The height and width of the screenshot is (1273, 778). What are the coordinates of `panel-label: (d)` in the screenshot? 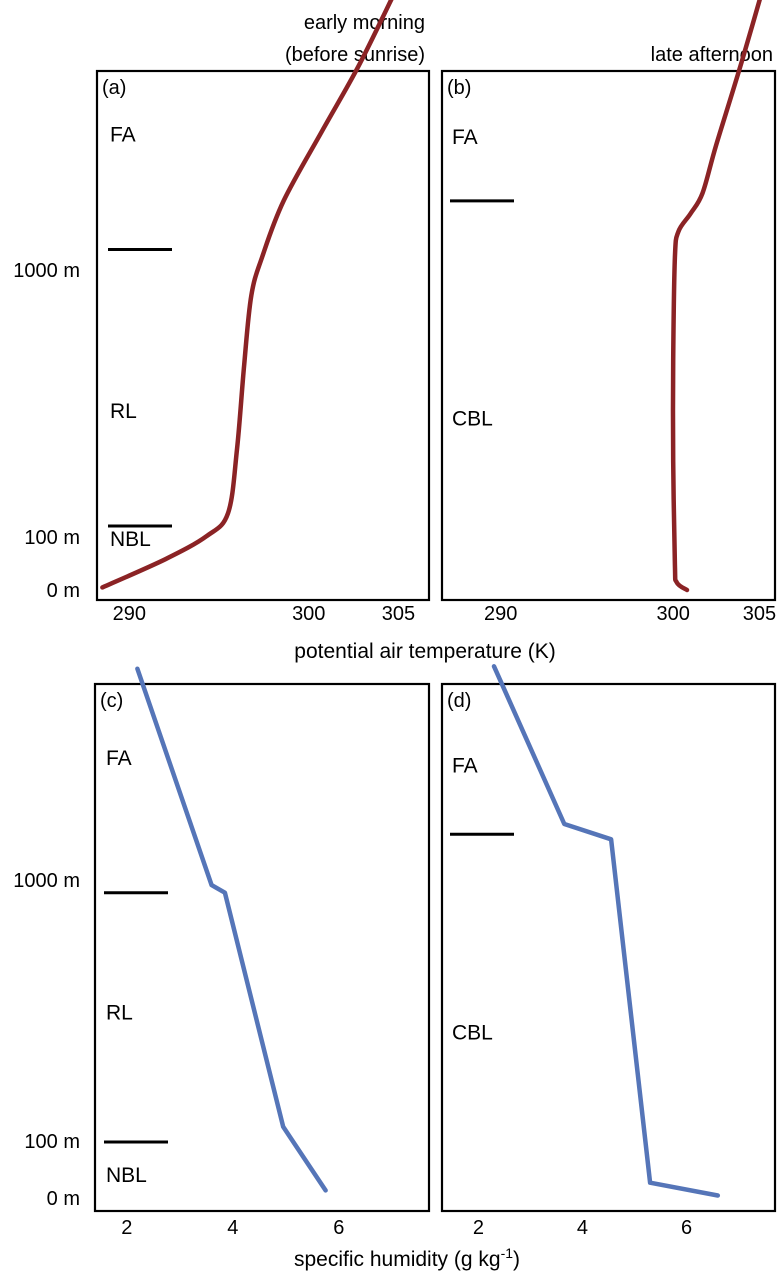 It's located at (459, 701).